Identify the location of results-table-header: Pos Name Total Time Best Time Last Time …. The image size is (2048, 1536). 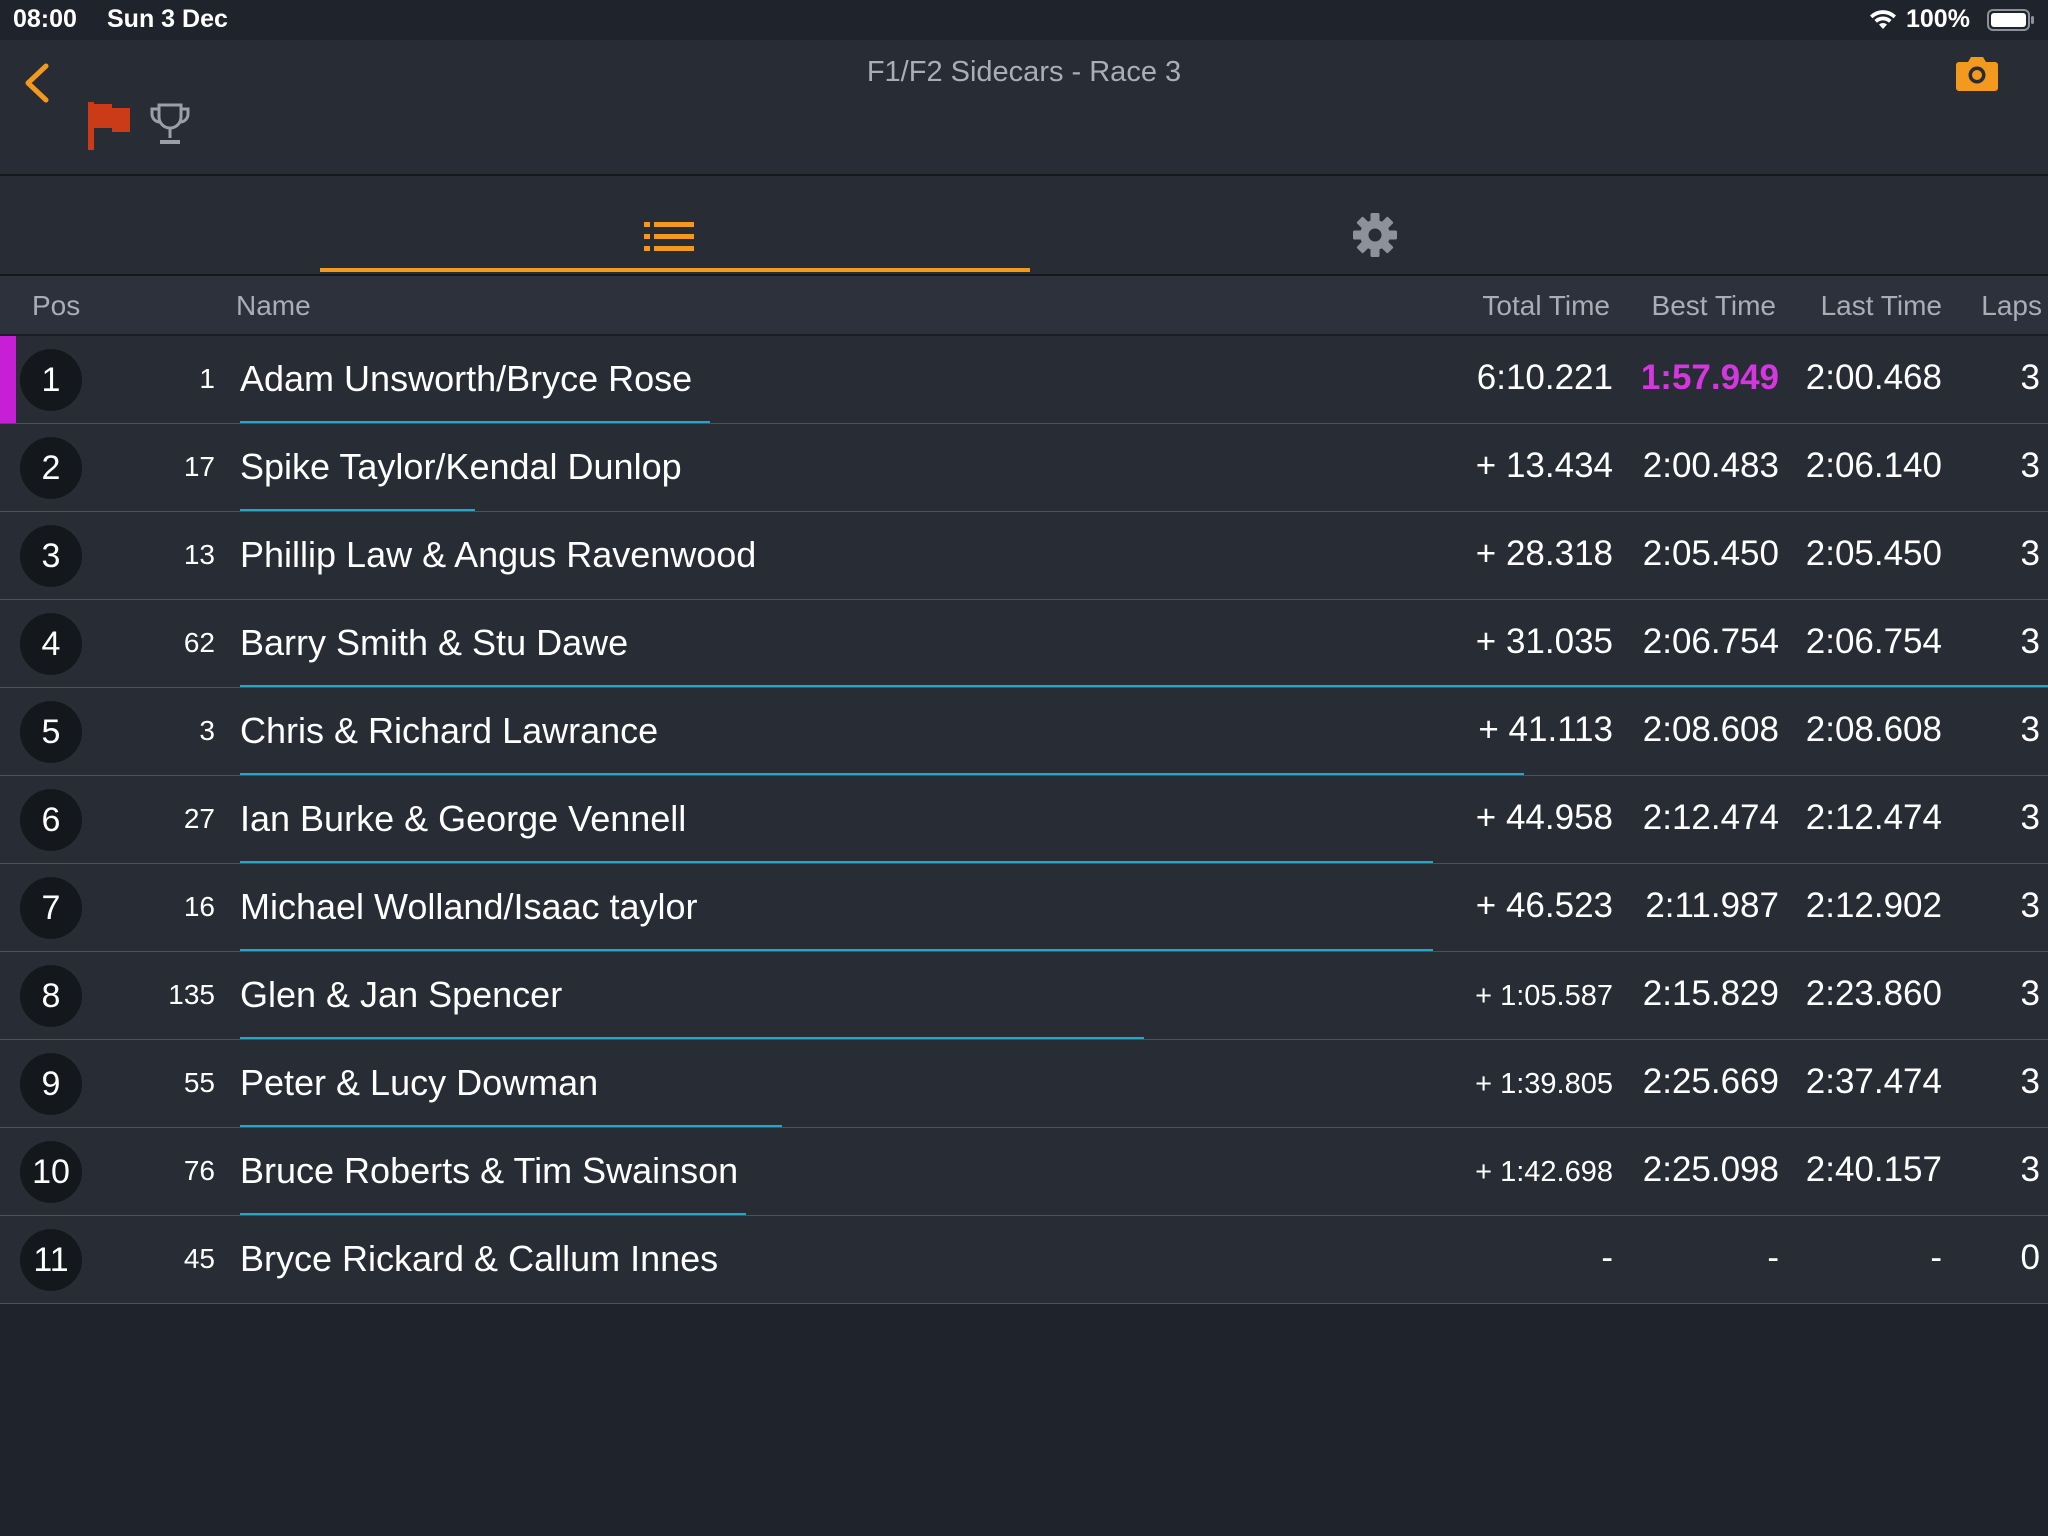
(1024, 306).